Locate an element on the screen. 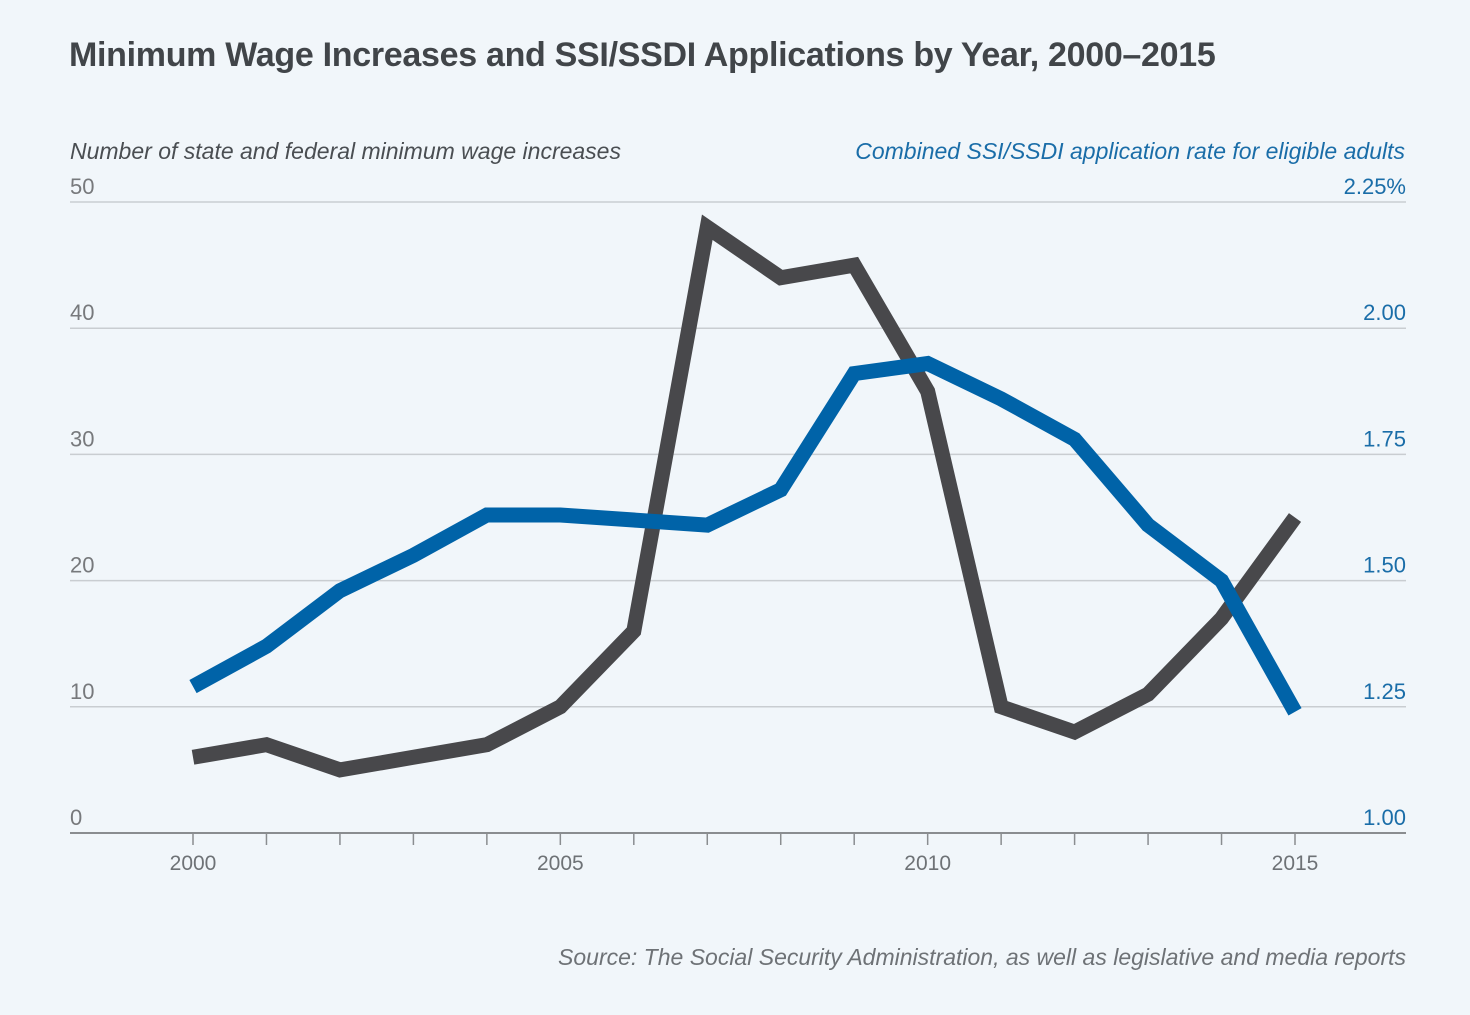  right-y-tick-label: 1.25 is located at coordinates (1384, 691).